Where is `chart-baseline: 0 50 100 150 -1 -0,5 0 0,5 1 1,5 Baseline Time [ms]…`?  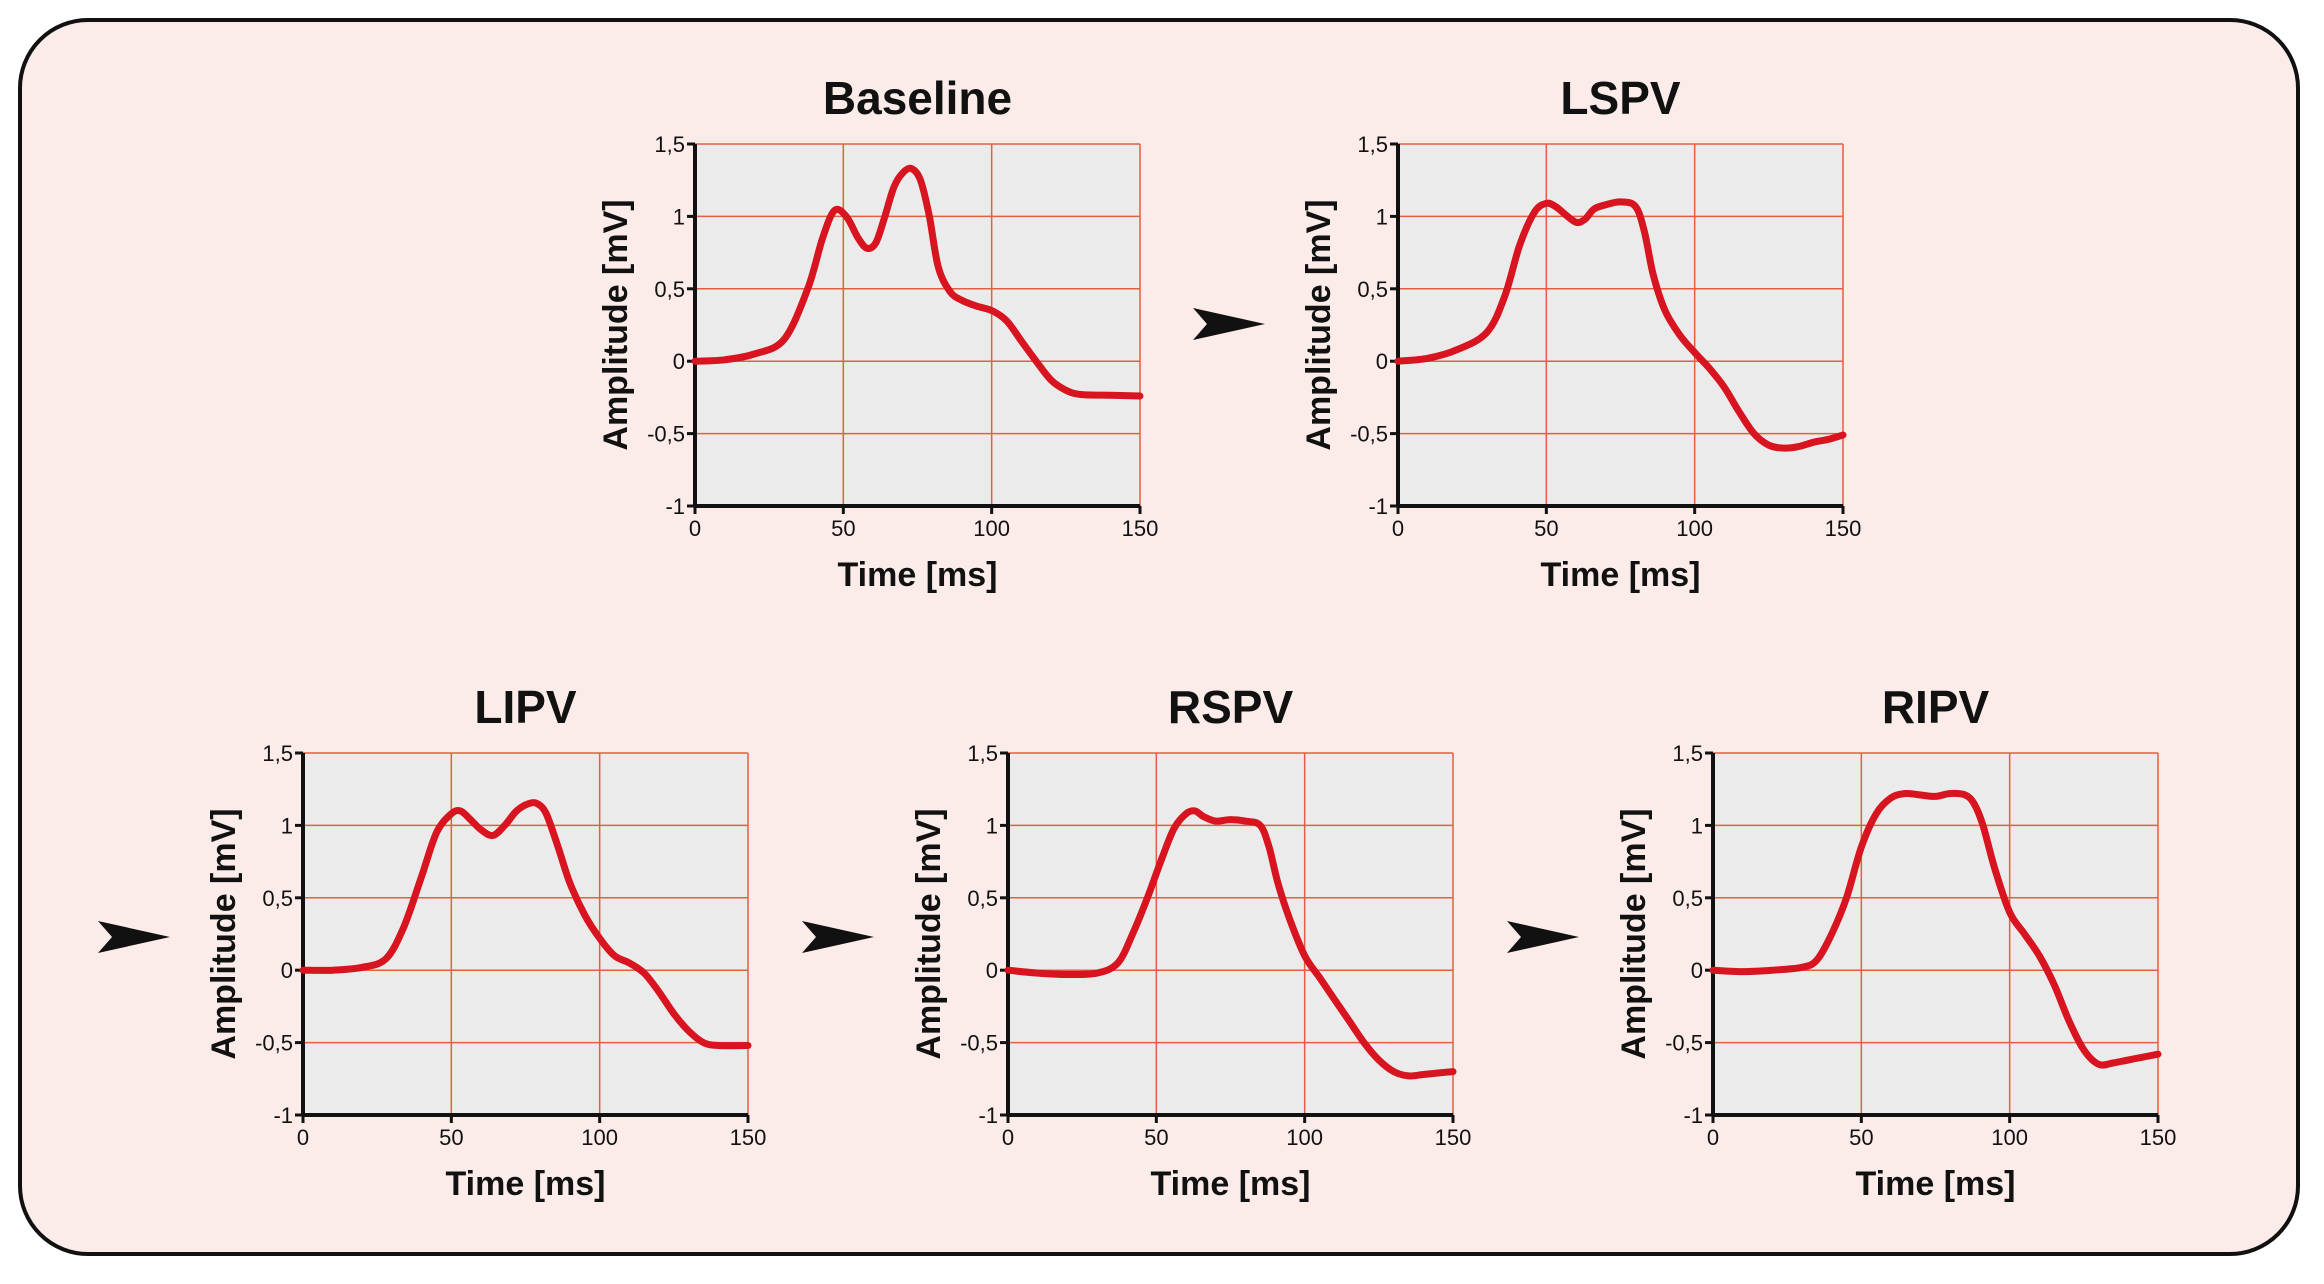 chart-baseline: 0 50 100 150 -1 -0,5 0 0,5 1 1,5 Baseline Time [ms]… is located at coordinates (877, 333).